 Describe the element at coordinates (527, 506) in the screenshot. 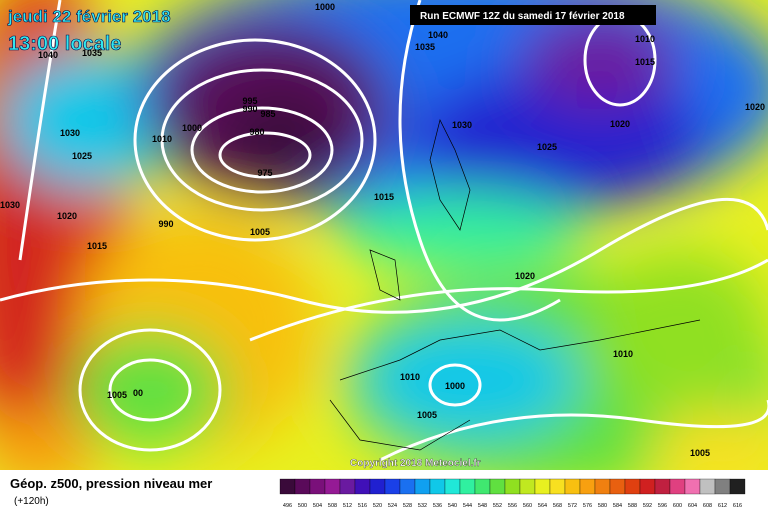

I see `scale-label: 560` at that location.